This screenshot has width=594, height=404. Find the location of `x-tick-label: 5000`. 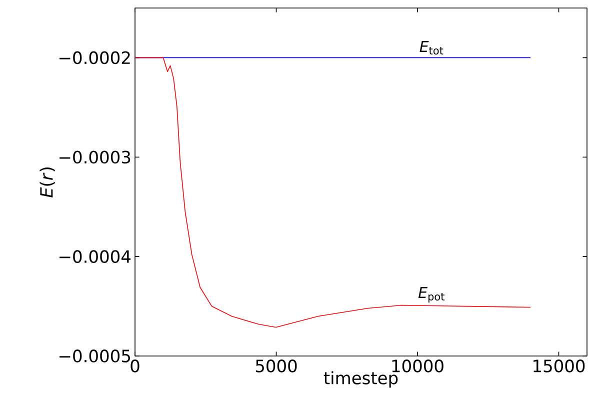

x-tick-label: 5000 is located at coordinates (276, 366).